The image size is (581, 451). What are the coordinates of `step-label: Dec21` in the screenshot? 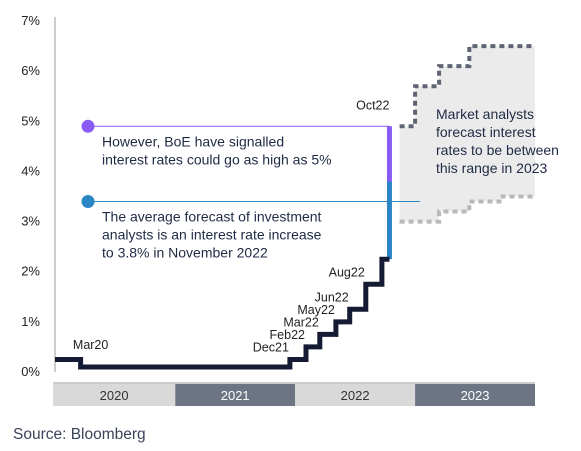 It's located at (271, 347).